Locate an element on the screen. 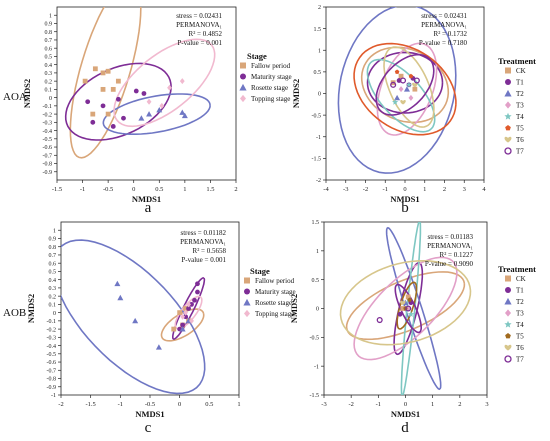 The image size is (550, 441). stats-line: P-value = 0.7180 is located at coordinates (443, 43).